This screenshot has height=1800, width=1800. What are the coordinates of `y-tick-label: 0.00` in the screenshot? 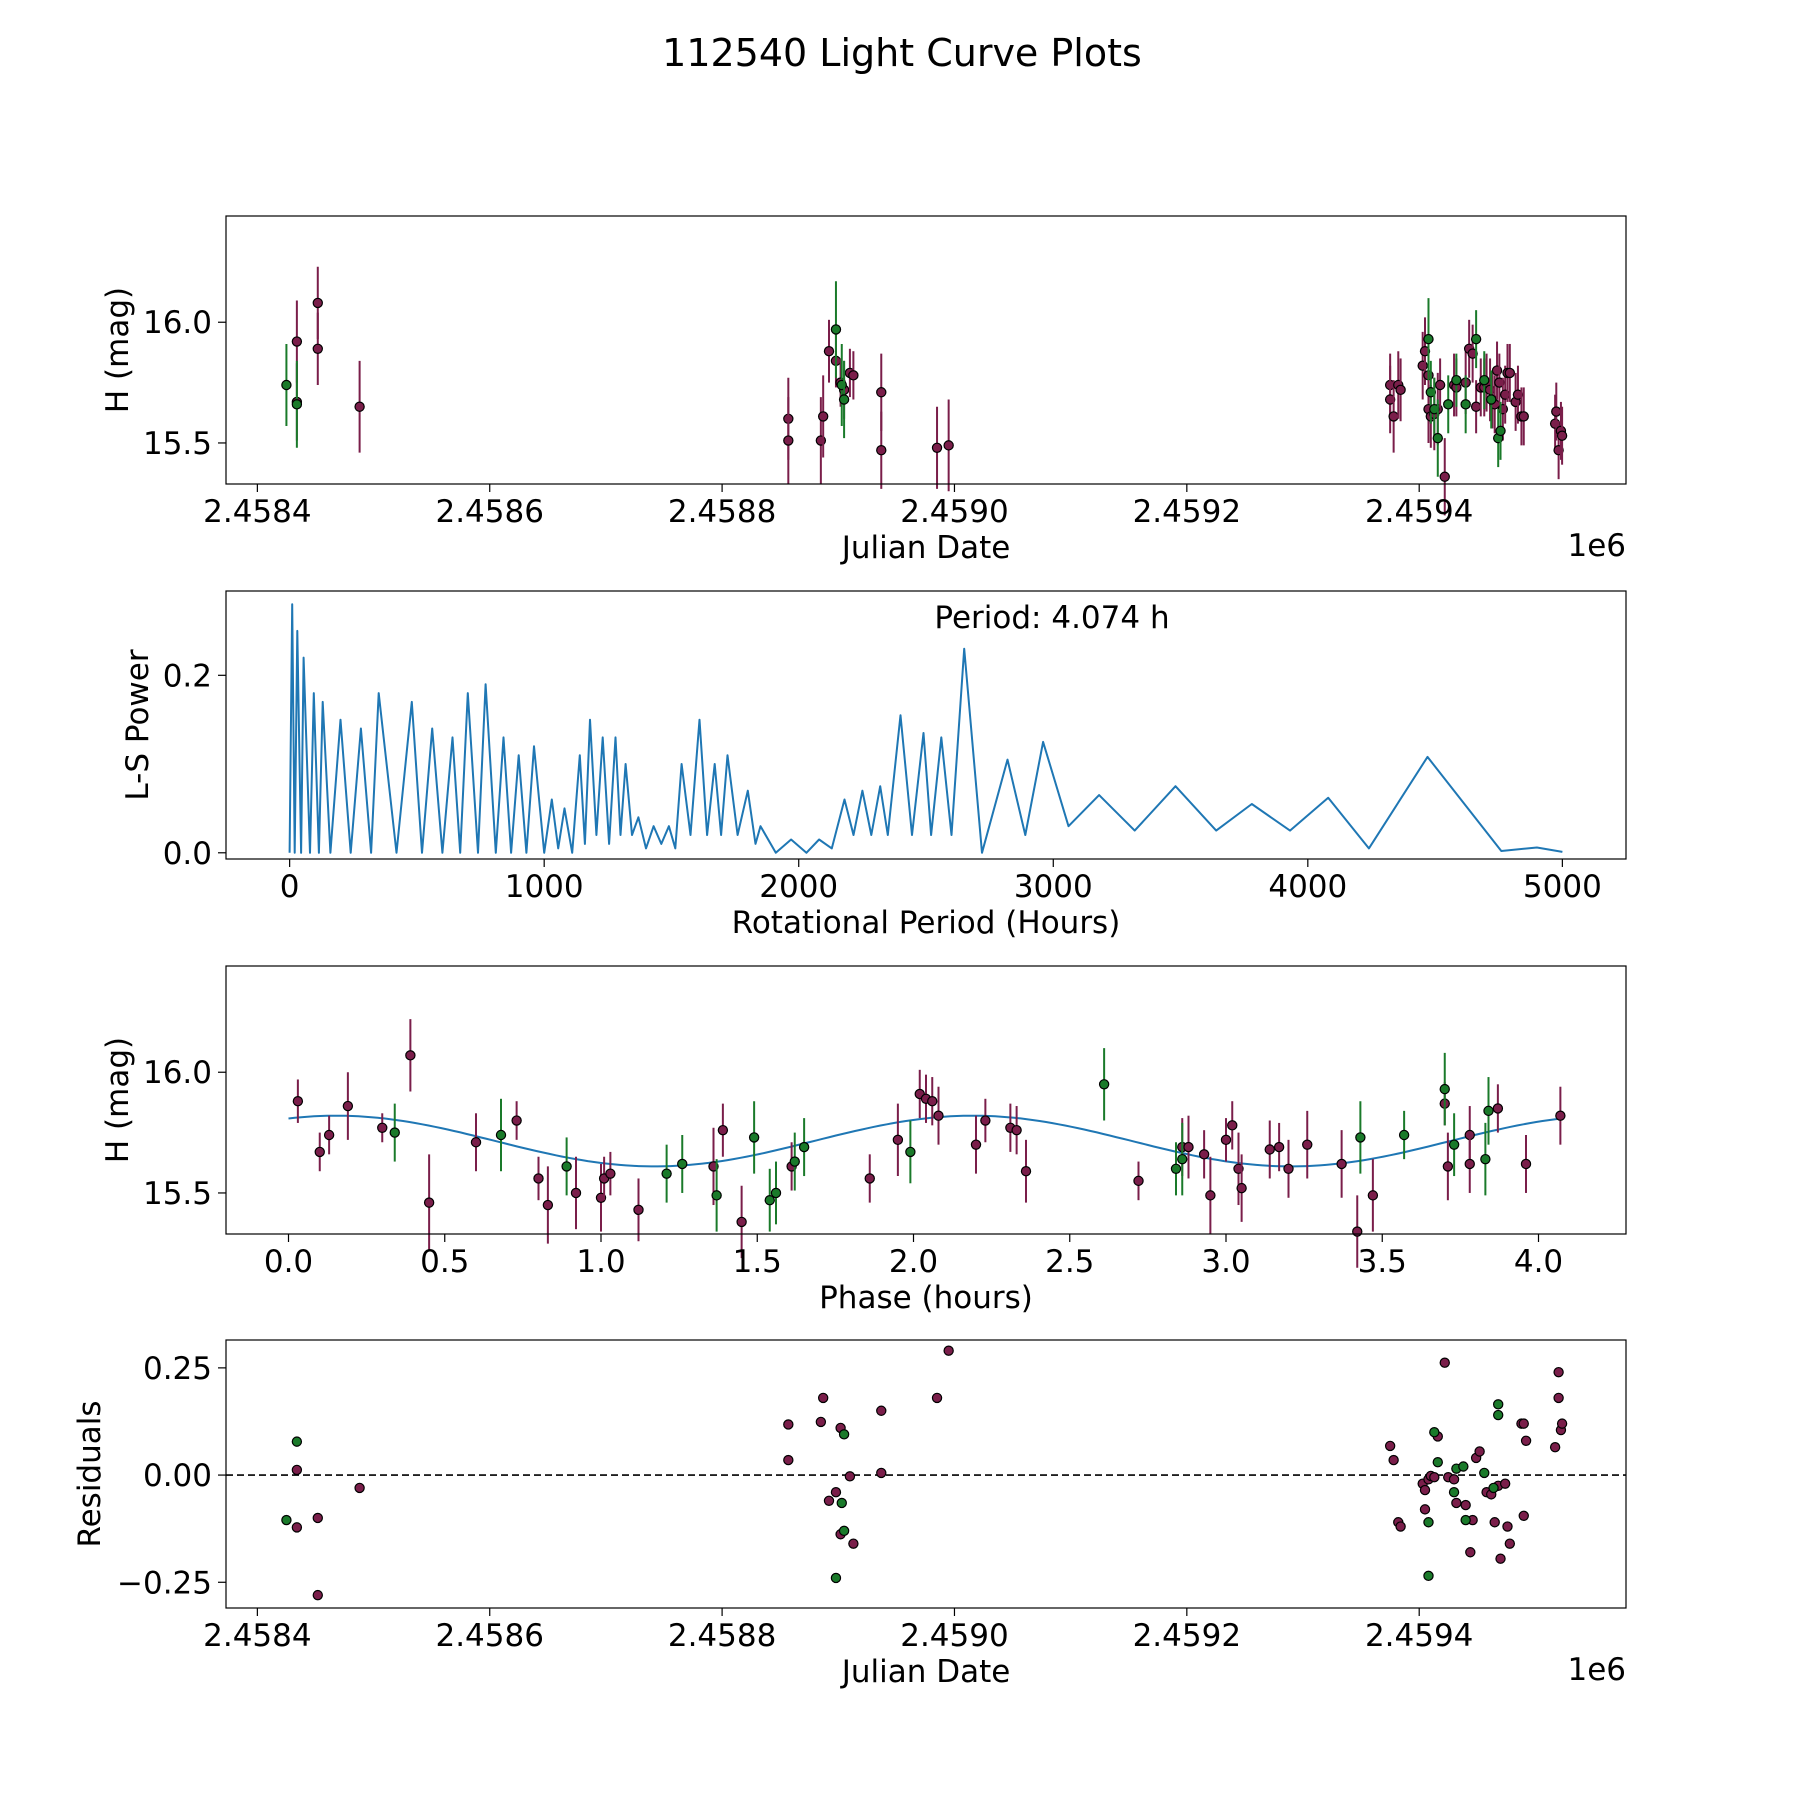 It's located at (177, 1476).